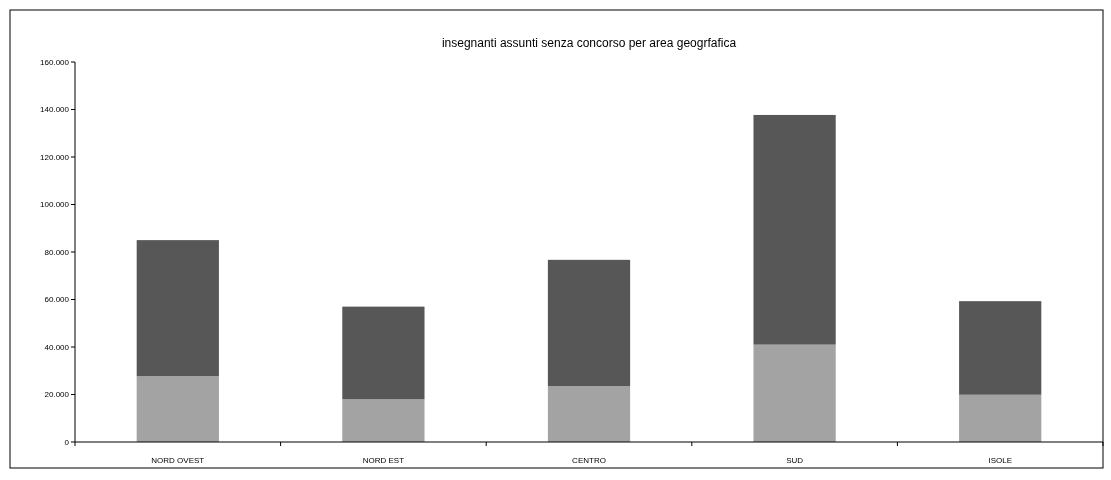  Describe the element at coordinates (1000, 460) in the screenshot. I see `x-tick-label: ISOLE` at that location.